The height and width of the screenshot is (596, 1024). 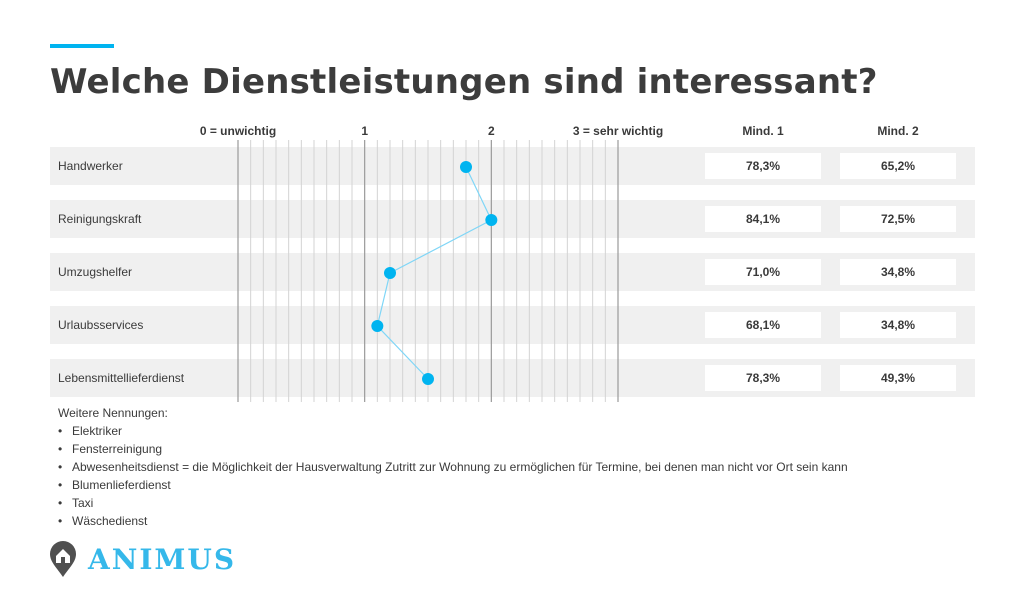 I want to click on table-cell-value: 49,3%, so click(x=898, y=378).